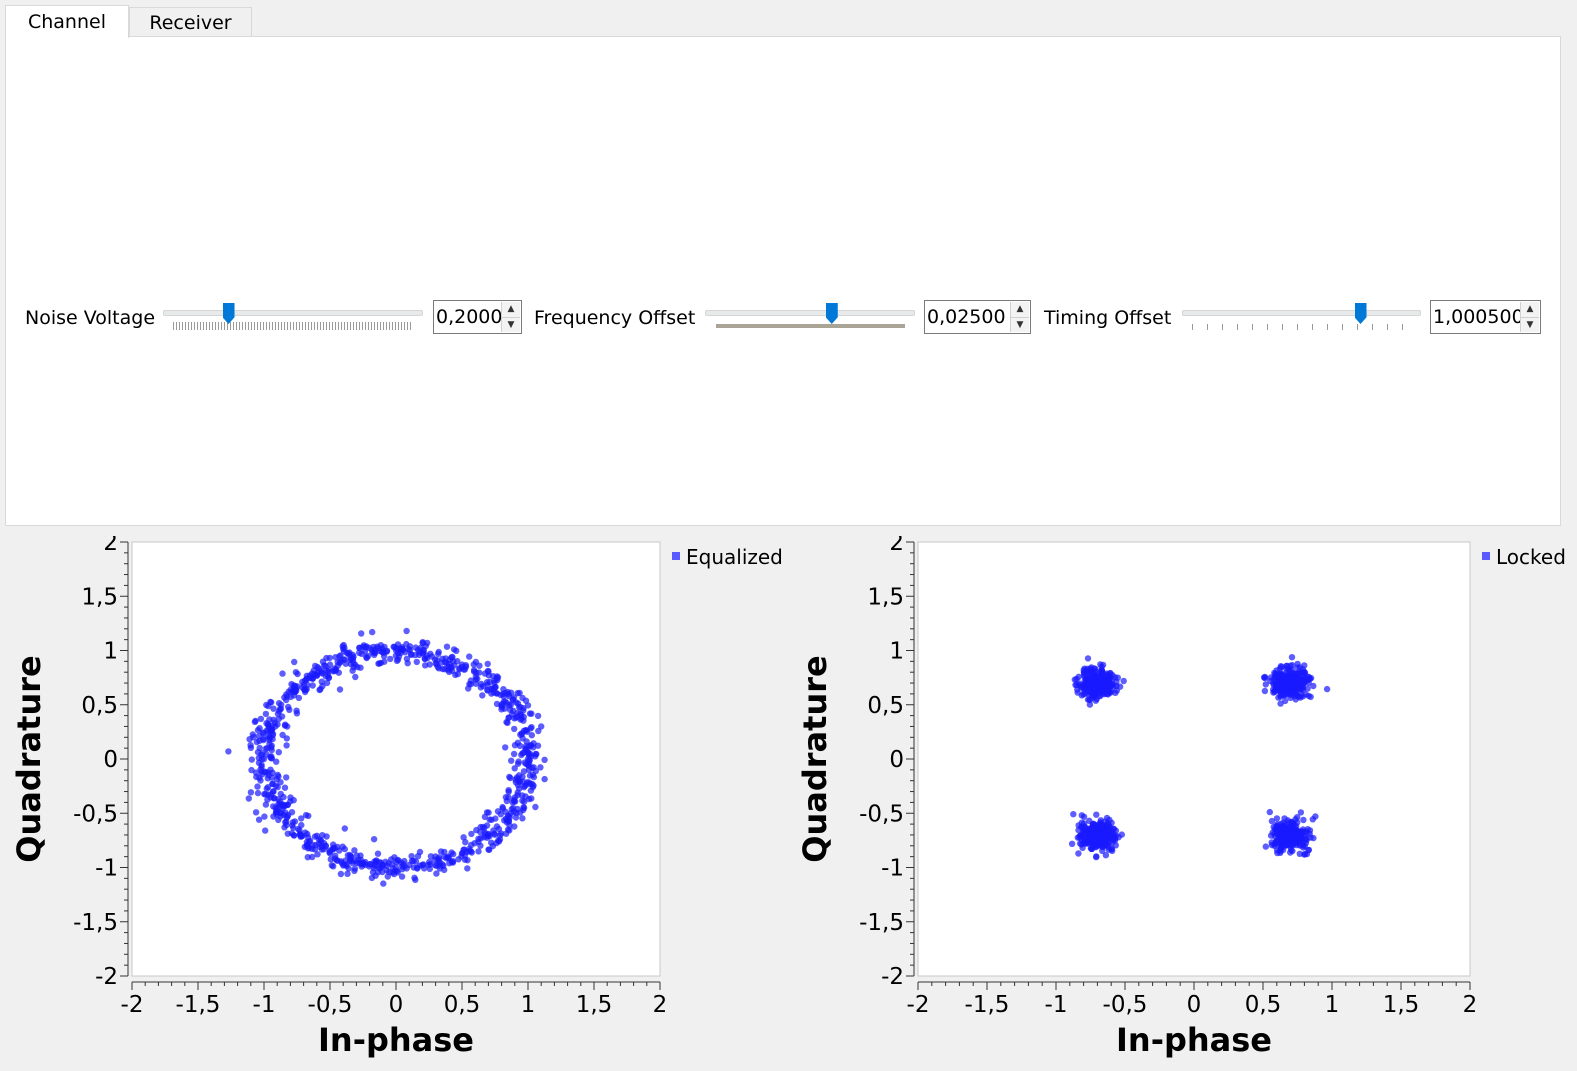 The image size is (1577, 1071). Describe the element at coordinates (1401, 1005) in the screenshot. I see `x-tick-label: 1,5` at that location.